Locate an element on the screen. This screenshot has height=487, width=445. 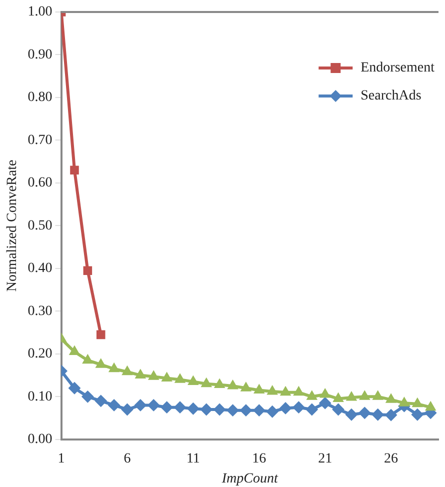
x-tick-label: 11 is located at coordinates (193, 458).